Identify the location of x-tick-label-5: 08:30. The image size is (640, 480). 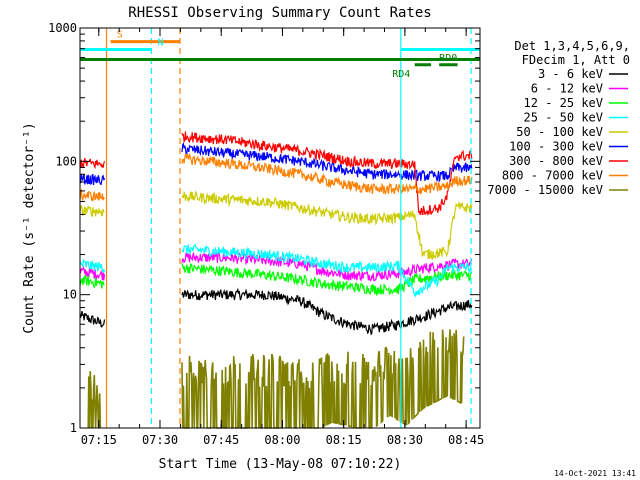
(405, 440).